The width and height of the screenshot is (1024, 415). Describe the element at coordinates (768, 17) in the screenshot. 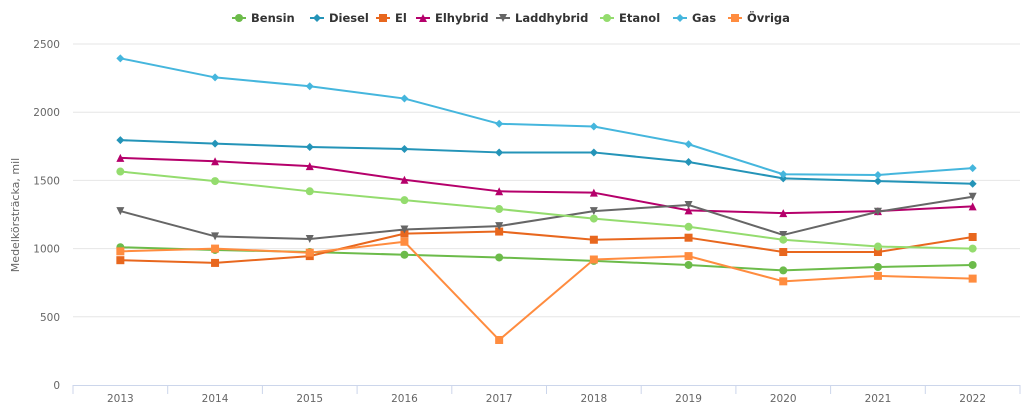

I see `legend-label: Övriga` at that location.